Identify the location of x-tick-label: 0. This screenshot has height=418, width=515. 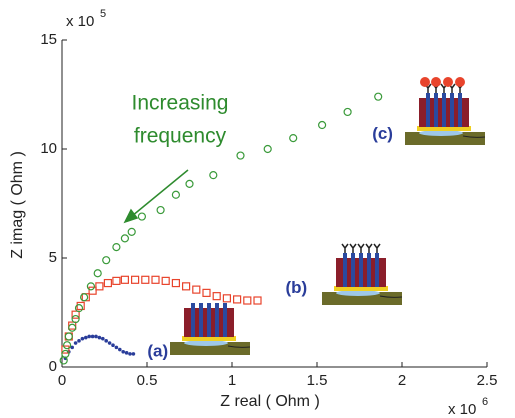
(62, 380).